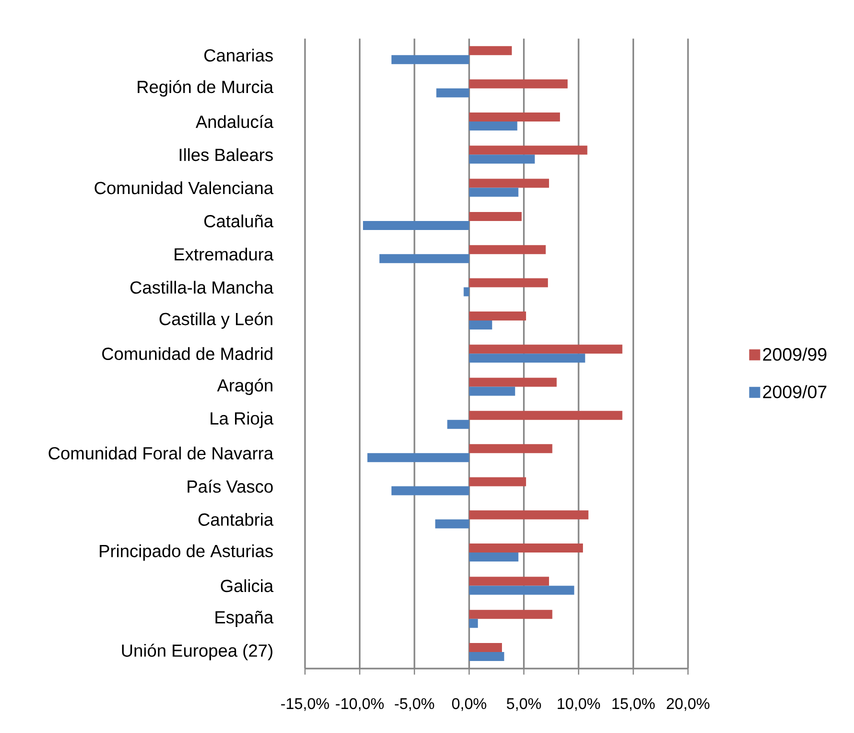 The height and width of the screenshot is (733, 854). What do you see at coordinates (184, 187) in the screenshot?
I see `y-tick-label: Comunidad Valenciana` at bounding box center [184, 187].